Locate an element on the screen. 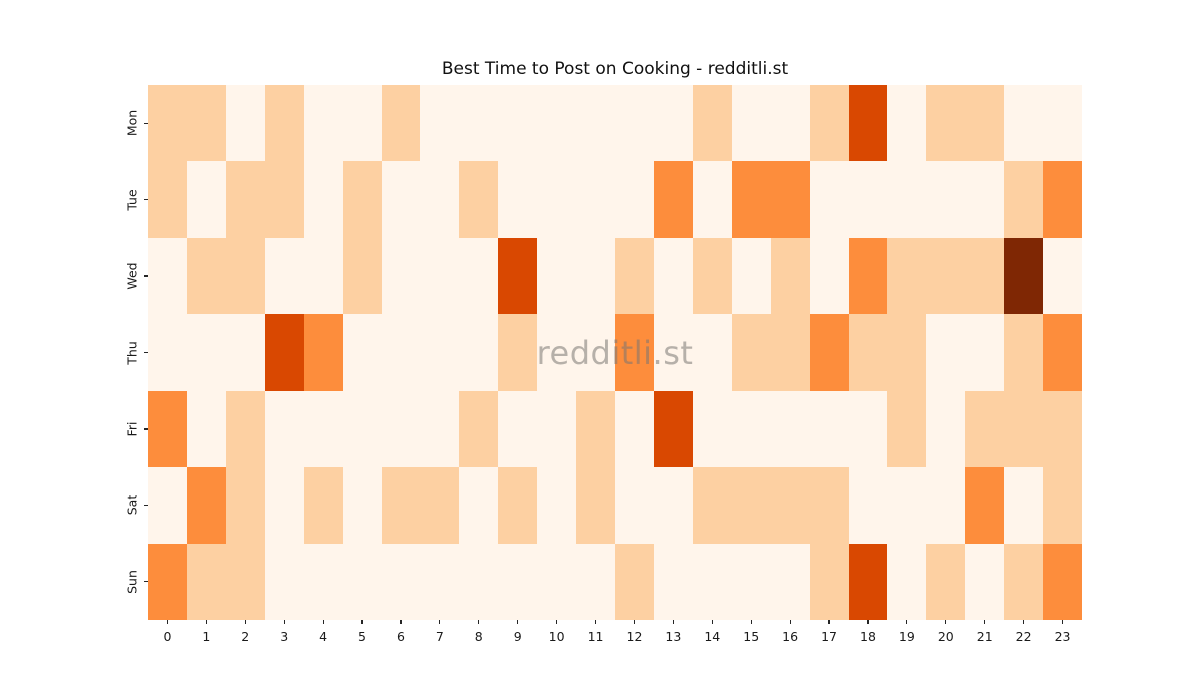  x-tick-label-13: 13 is located at coordinates (673, 636).